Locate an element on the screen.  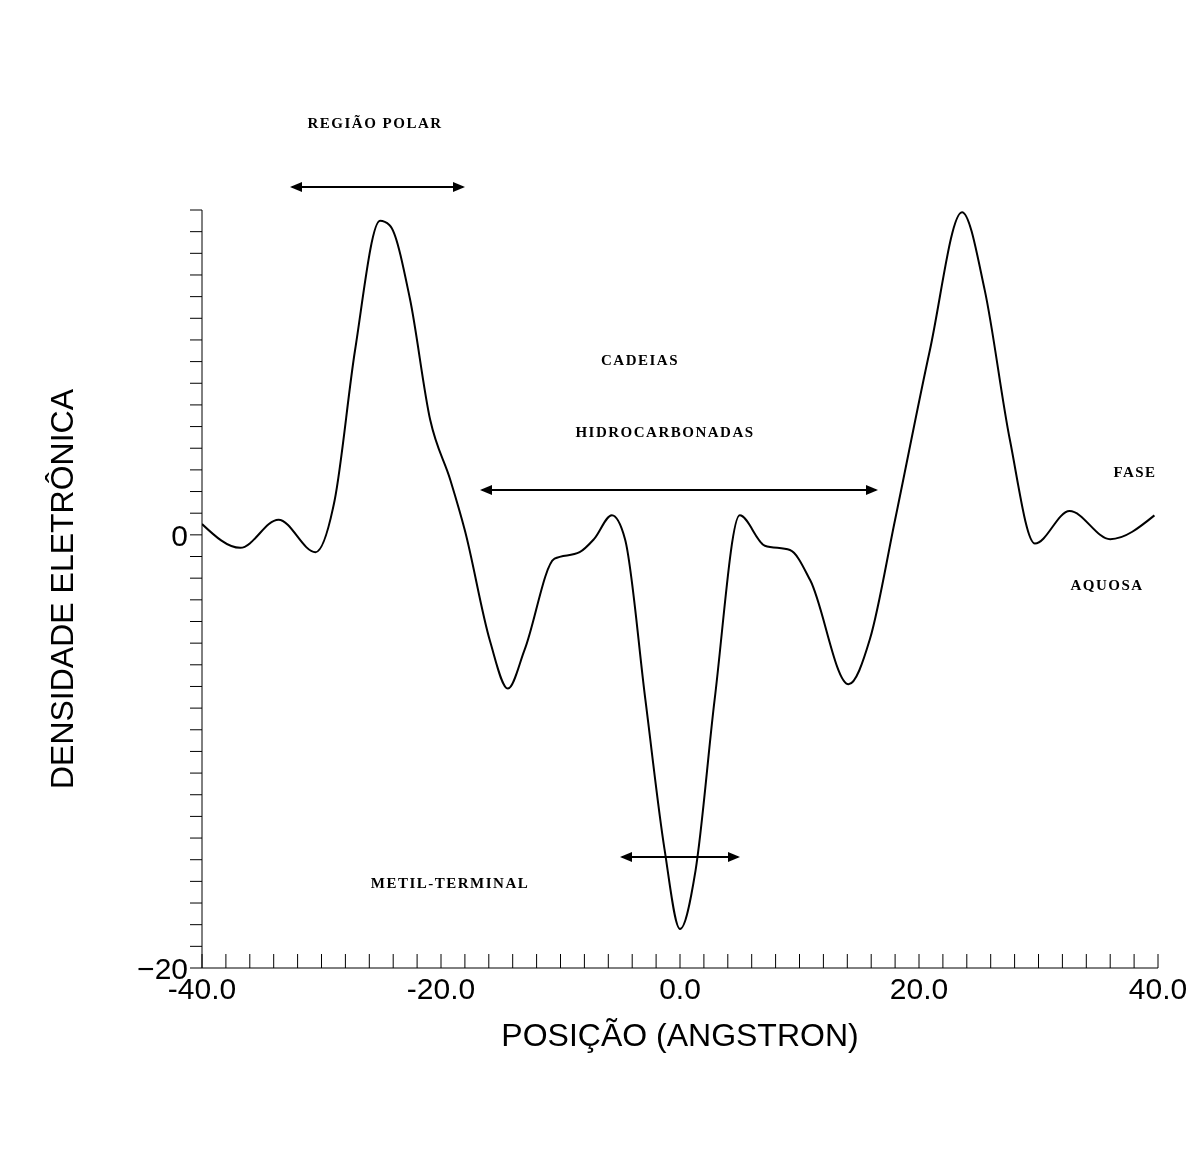
x-tick-label: 0.0 is located at coordinates (680, 989).